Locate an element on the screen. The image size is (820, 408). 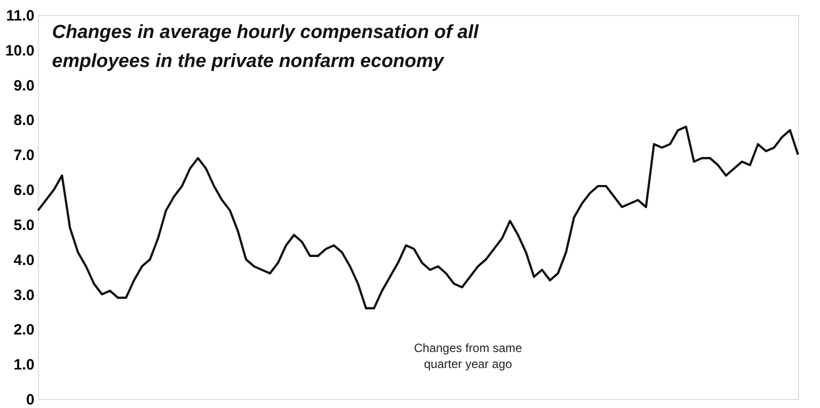
y-tick-label: 8.0 is located at coordinates (24, 121).